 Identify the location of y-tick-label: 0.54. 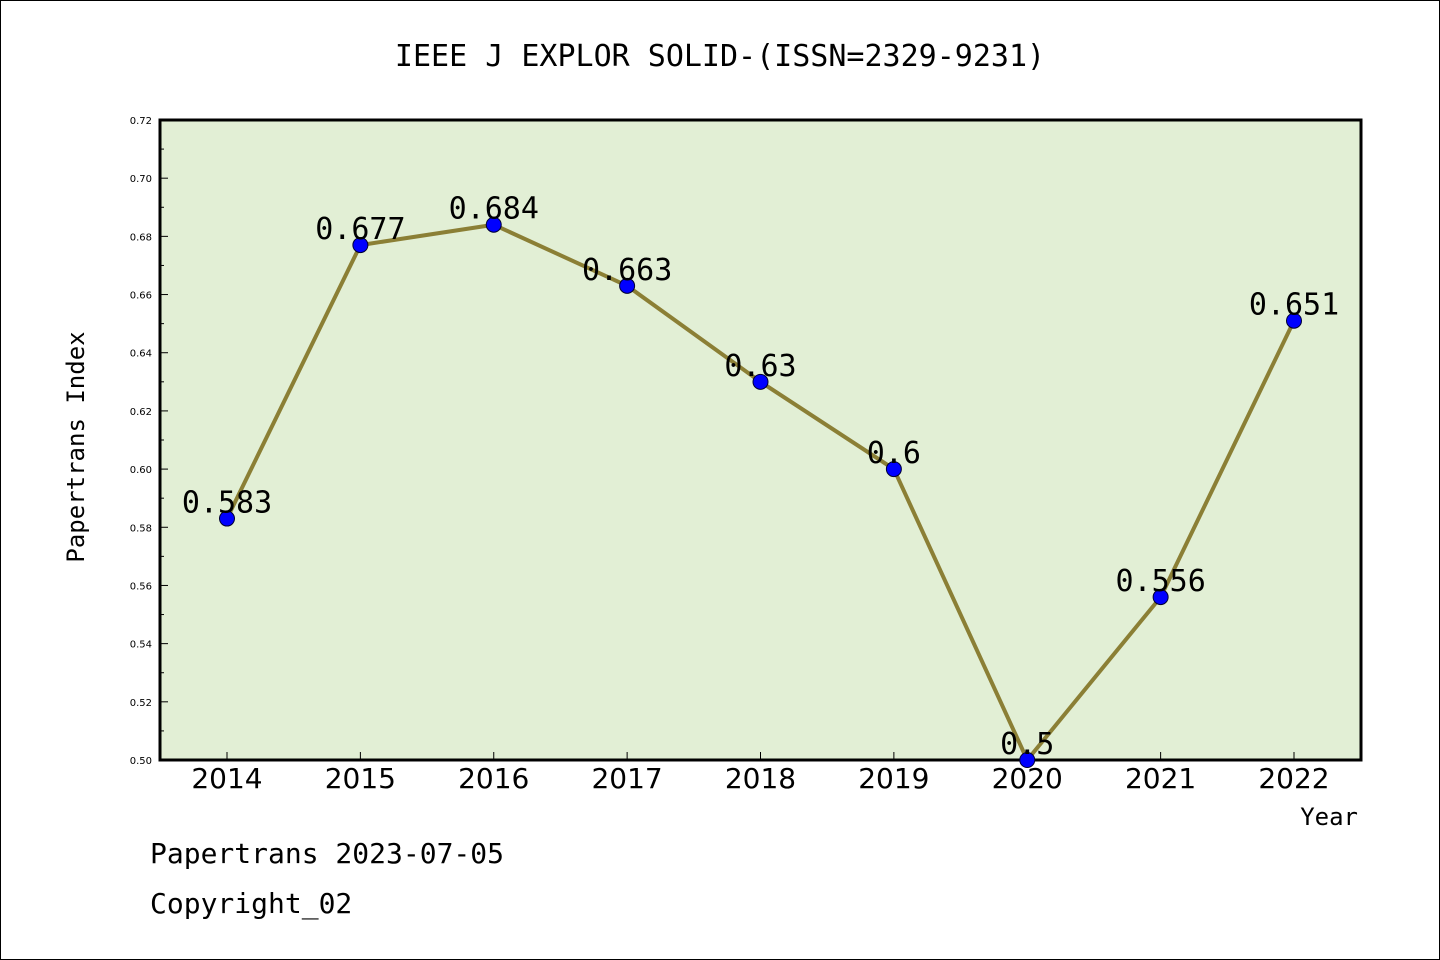
(141, 645).